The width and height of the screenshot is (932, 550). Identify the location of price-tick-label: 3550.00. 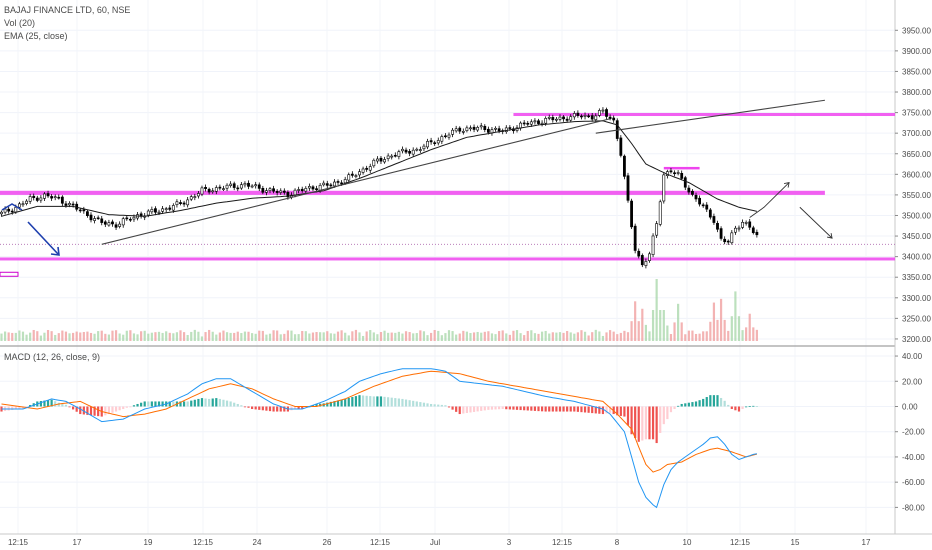
(916, 195).